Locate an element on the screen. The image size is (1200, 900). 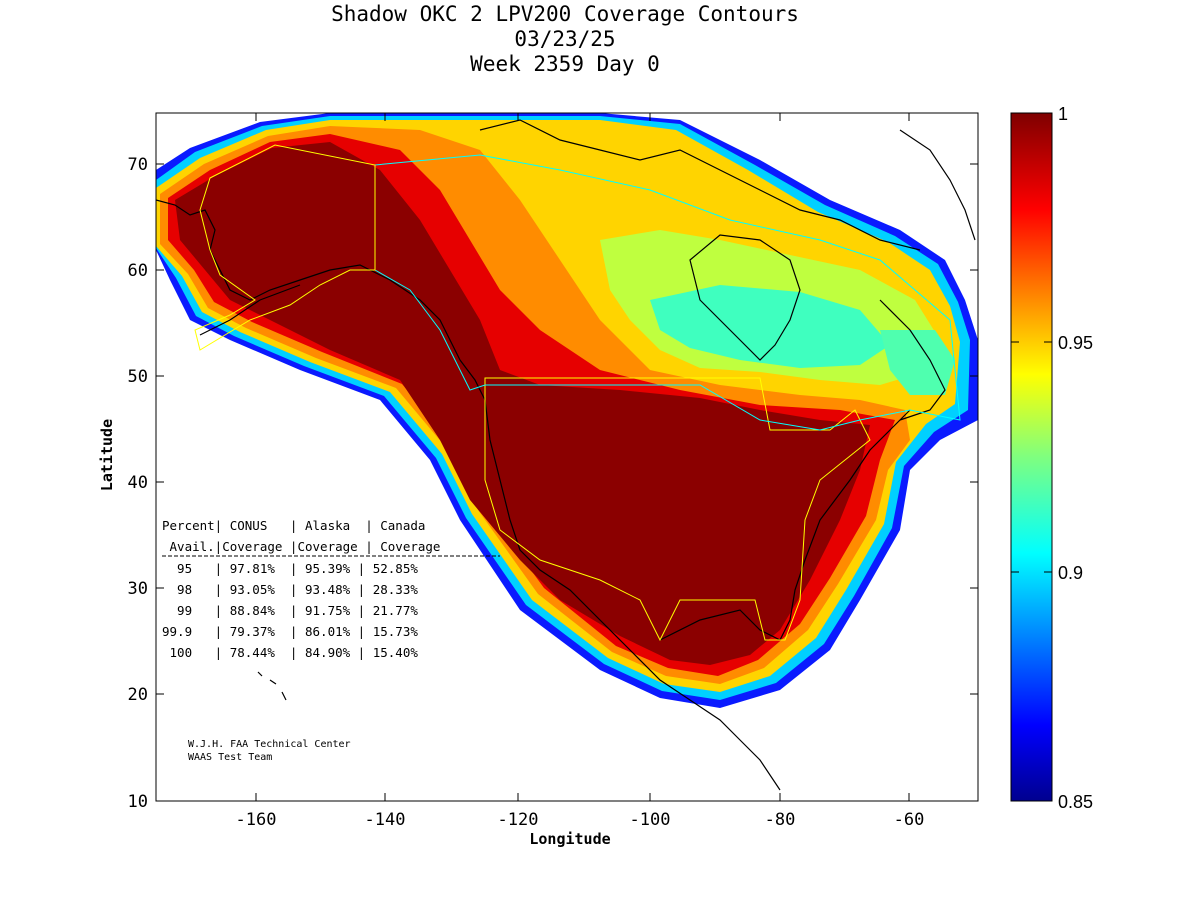
credit-line-2: WAAS Test Team is located at coordinates (230, 757).